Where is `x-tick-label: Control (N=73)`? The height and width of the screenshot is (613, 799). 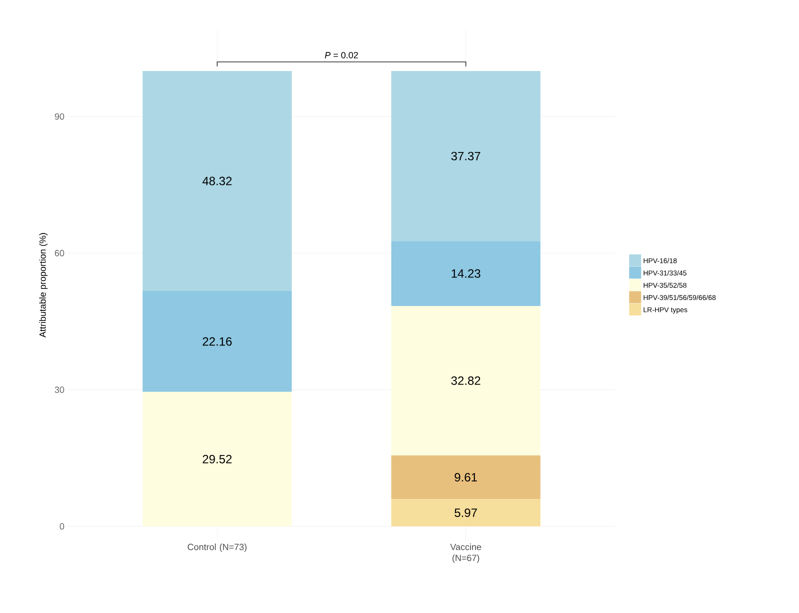 x-tick-label: Control (N=73) is located at coordinates (217, 548).